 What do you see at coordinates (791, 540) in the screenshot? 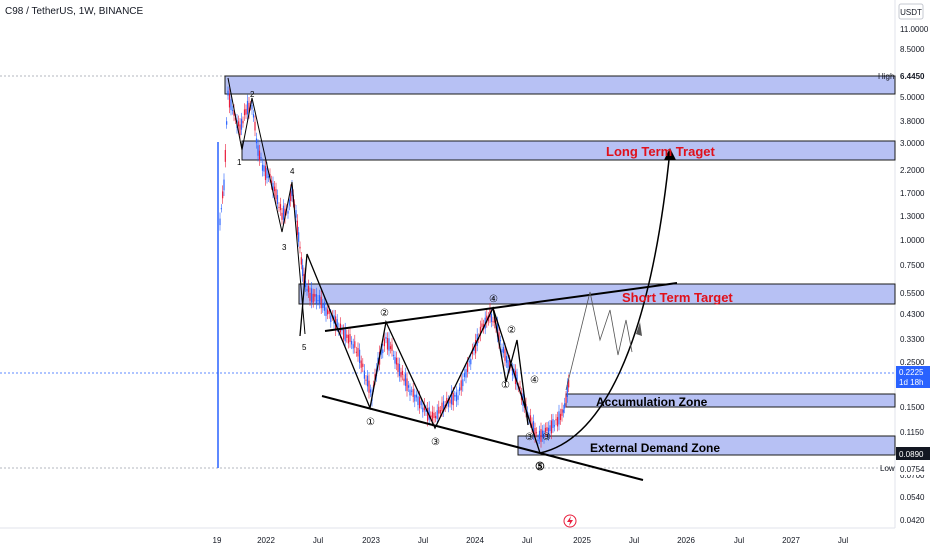
I see `x-tick-label: 2027` at bounding box center [791, 540].